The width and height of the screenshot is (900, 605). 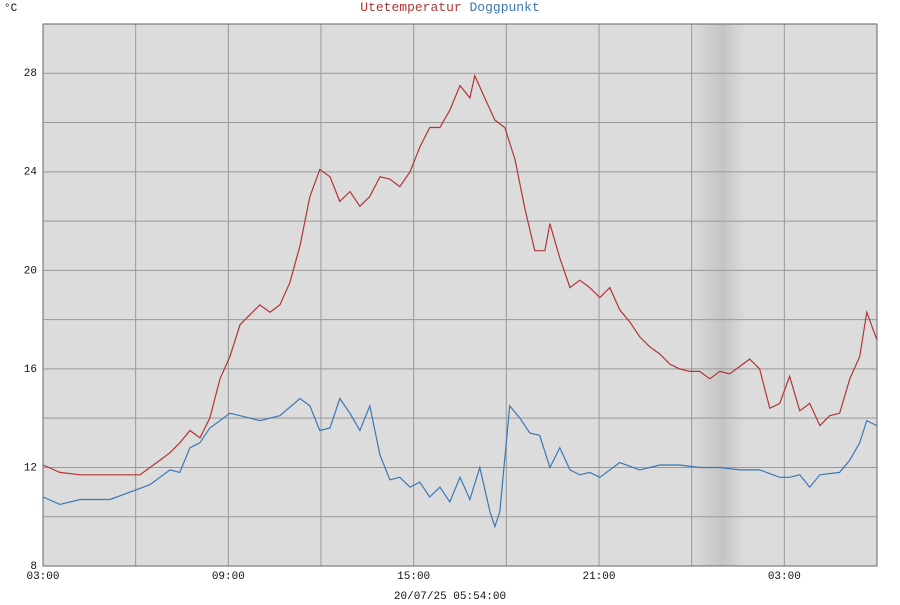 I want to click on y-tick-label: 12, so click(x=30, y=468).